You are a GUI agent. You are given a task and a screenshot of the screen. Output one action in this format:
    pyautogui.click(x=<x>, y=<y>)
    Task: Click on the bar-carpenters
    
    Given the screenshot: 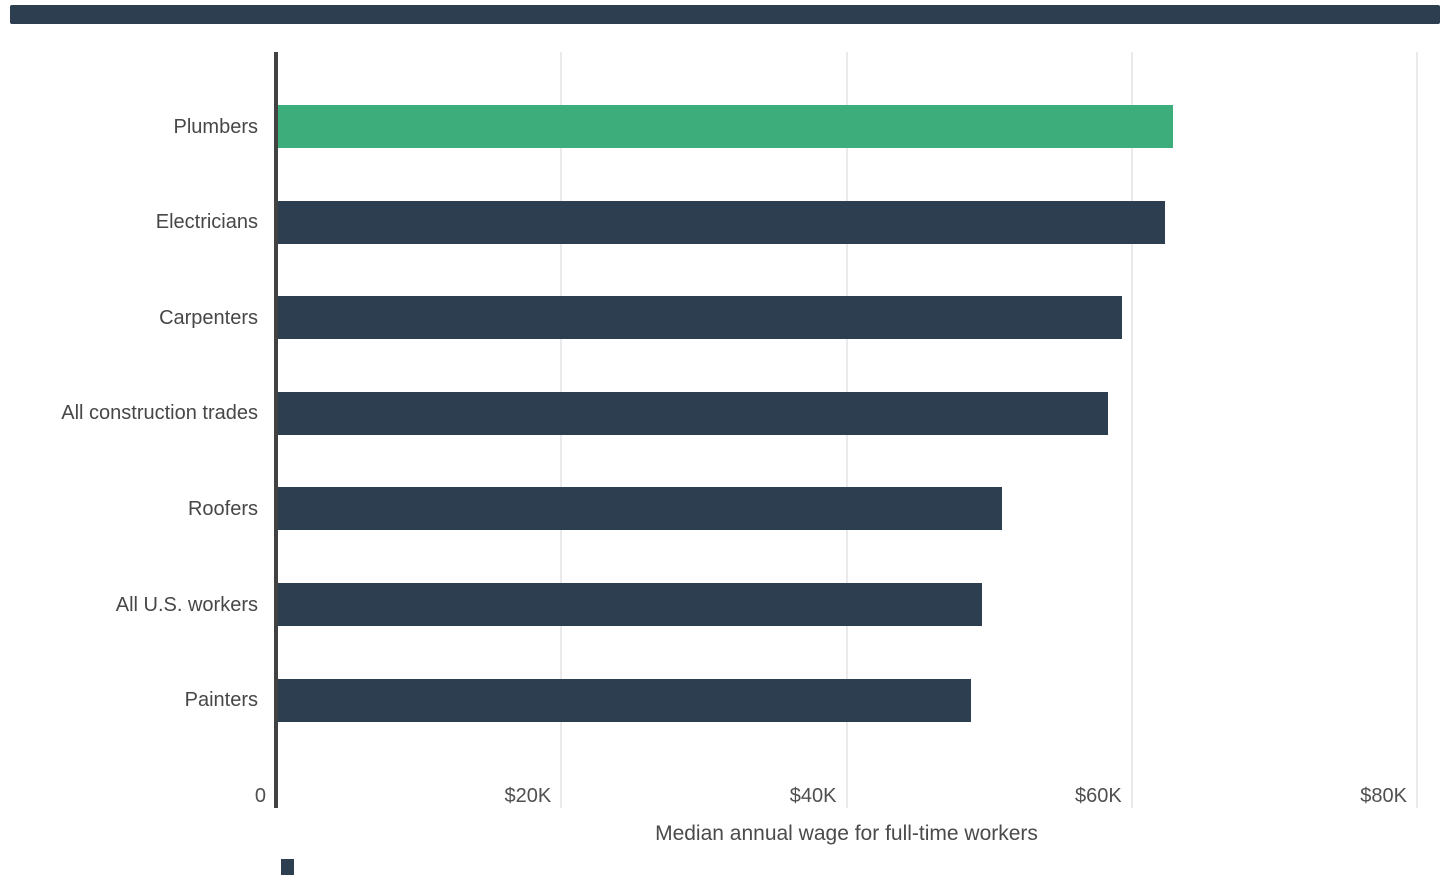 What is the action you would take?
    pyautogui.click(x=699, y=318)
    